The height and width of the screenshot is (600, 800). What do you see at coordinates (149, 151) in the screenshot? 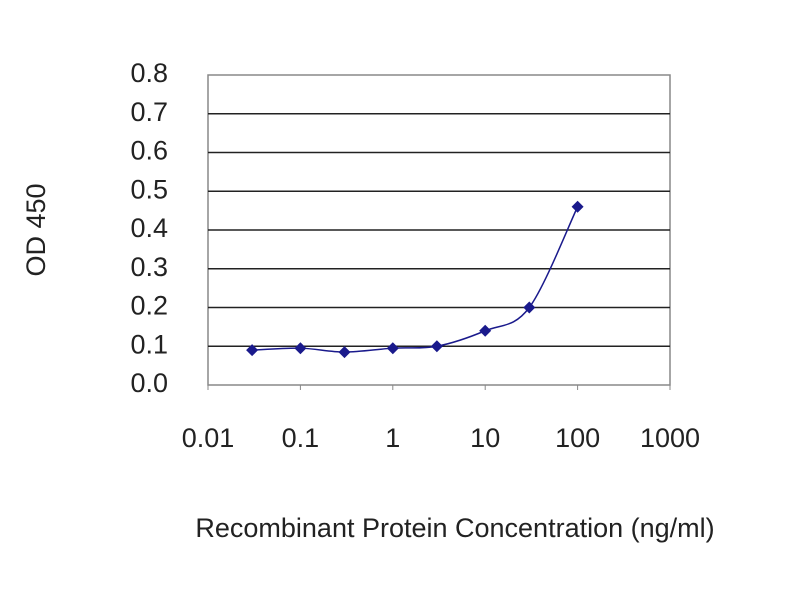
I see `y-tick-label: 0.6` at bounding box center [149, 151].